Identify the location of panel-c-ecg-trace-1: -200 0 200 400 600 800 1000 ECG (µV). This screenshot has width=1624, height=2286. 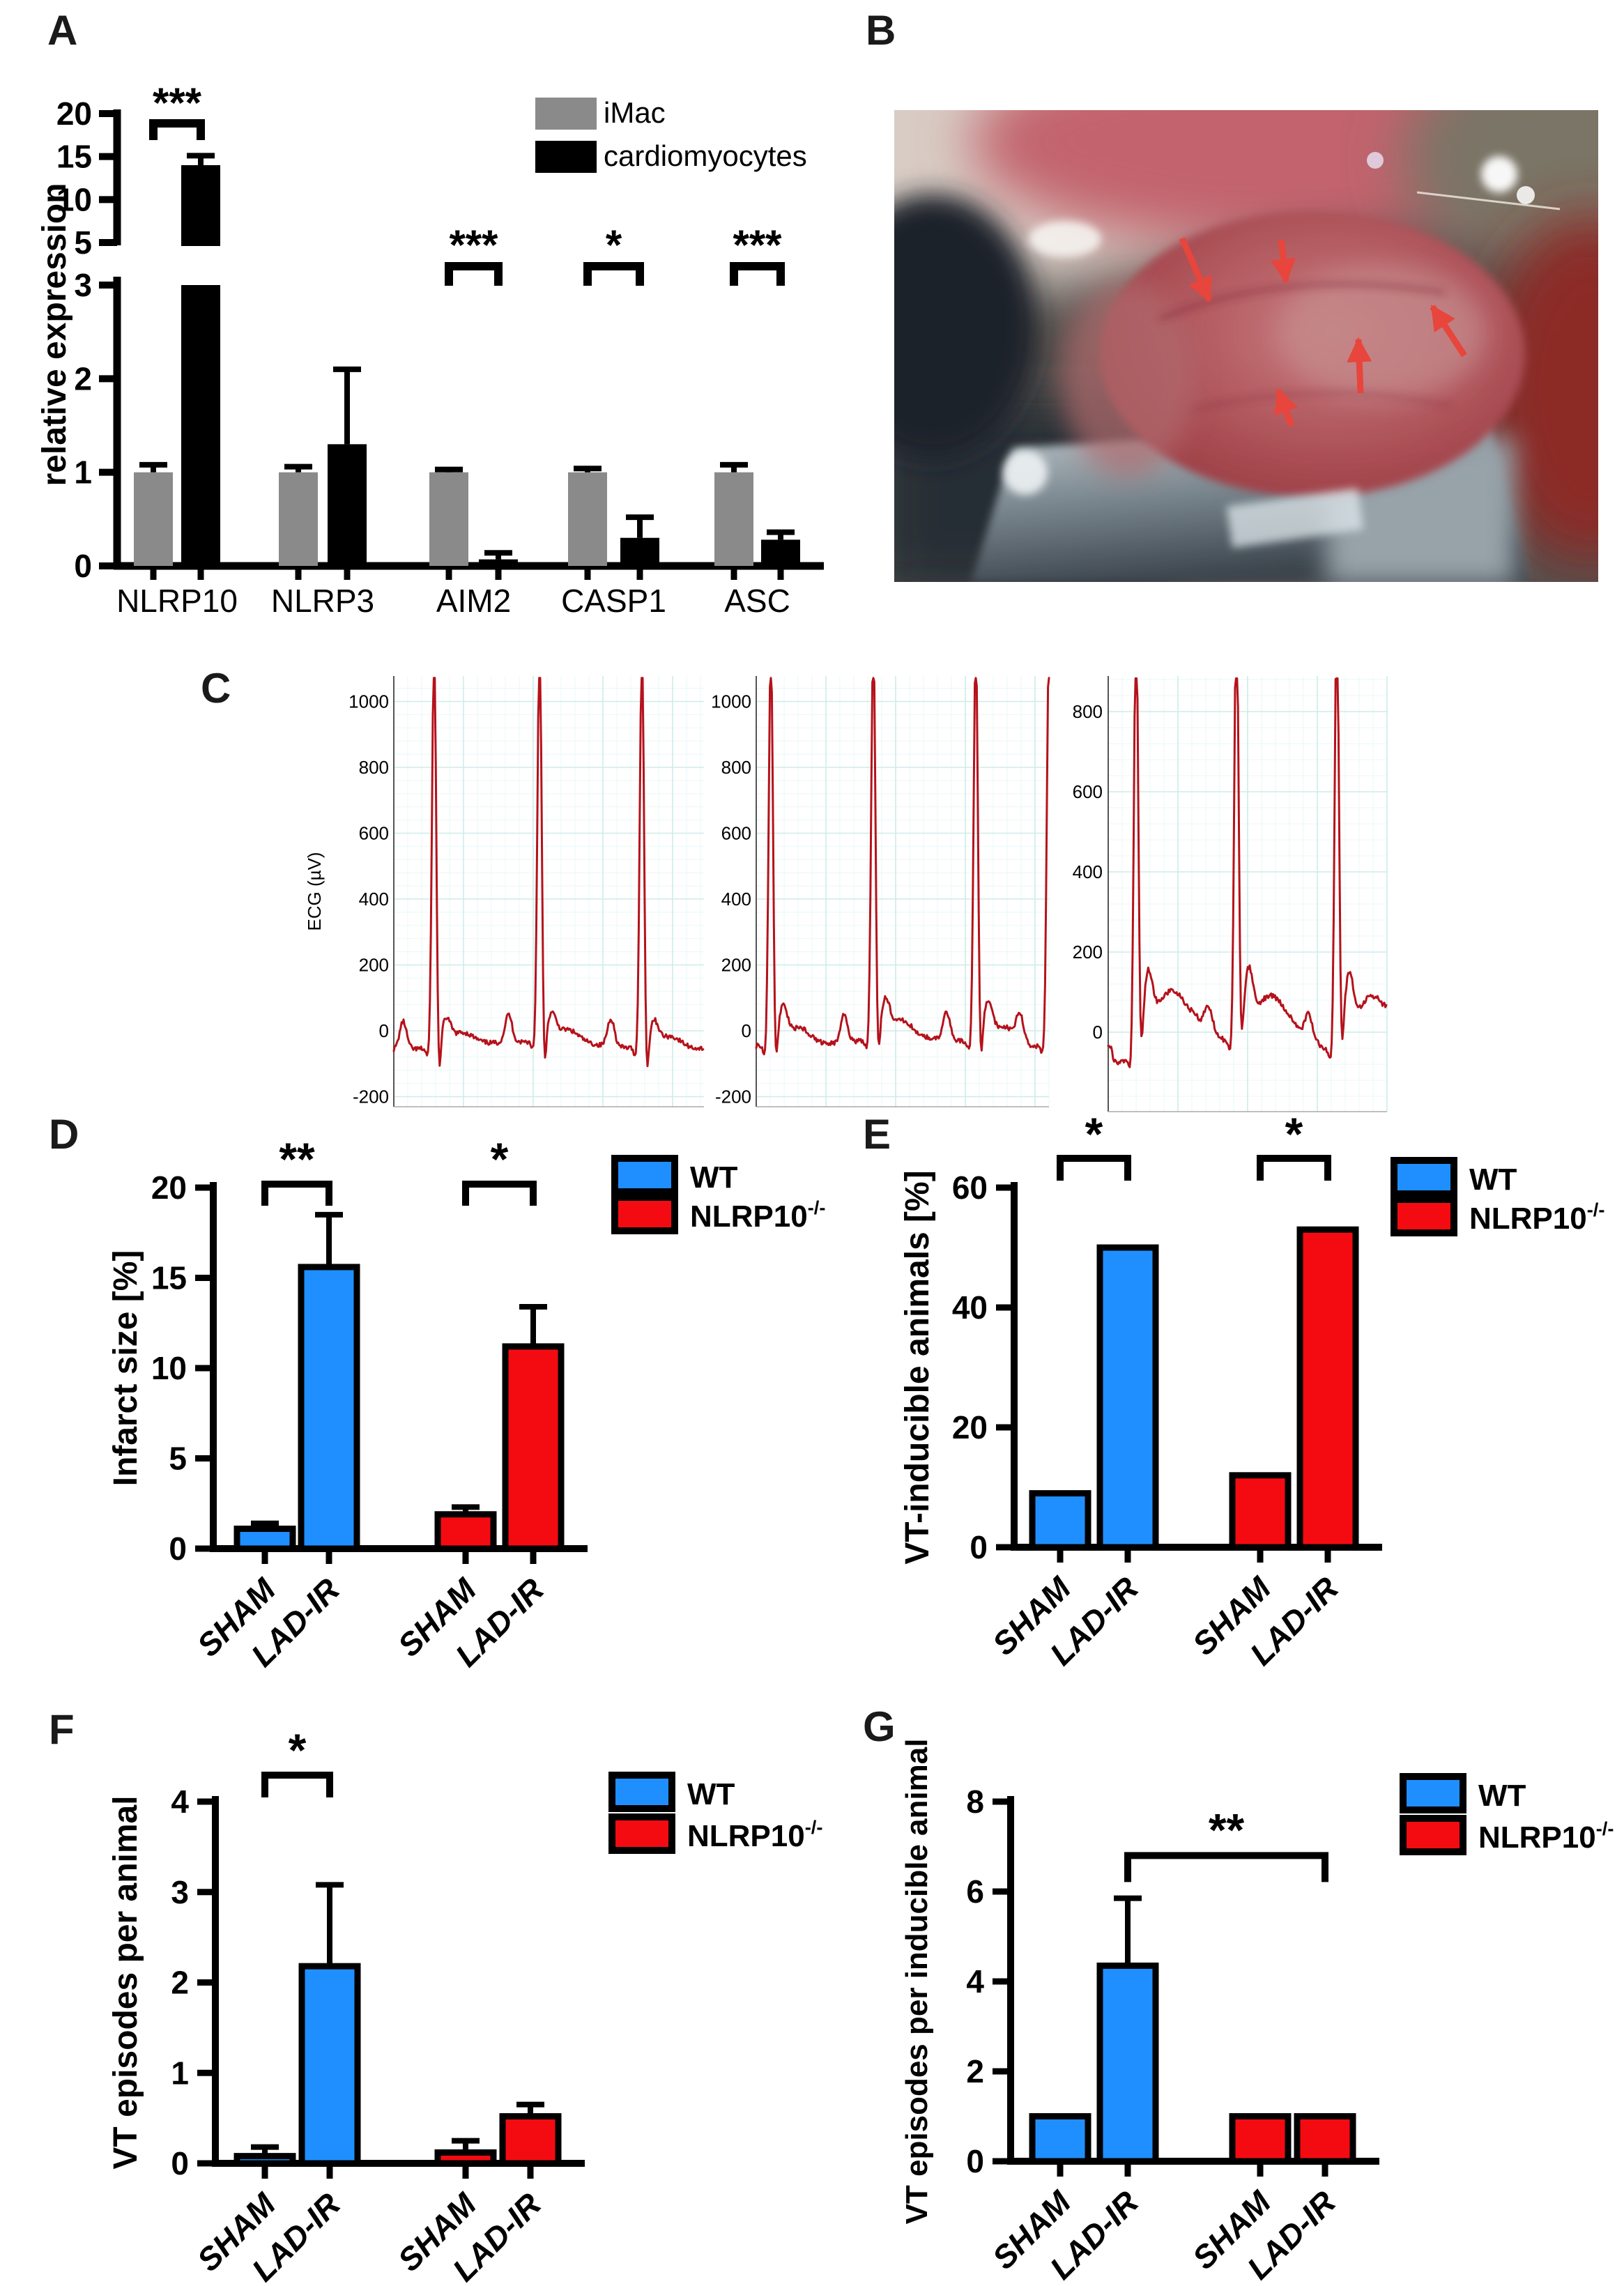
(504, 891).